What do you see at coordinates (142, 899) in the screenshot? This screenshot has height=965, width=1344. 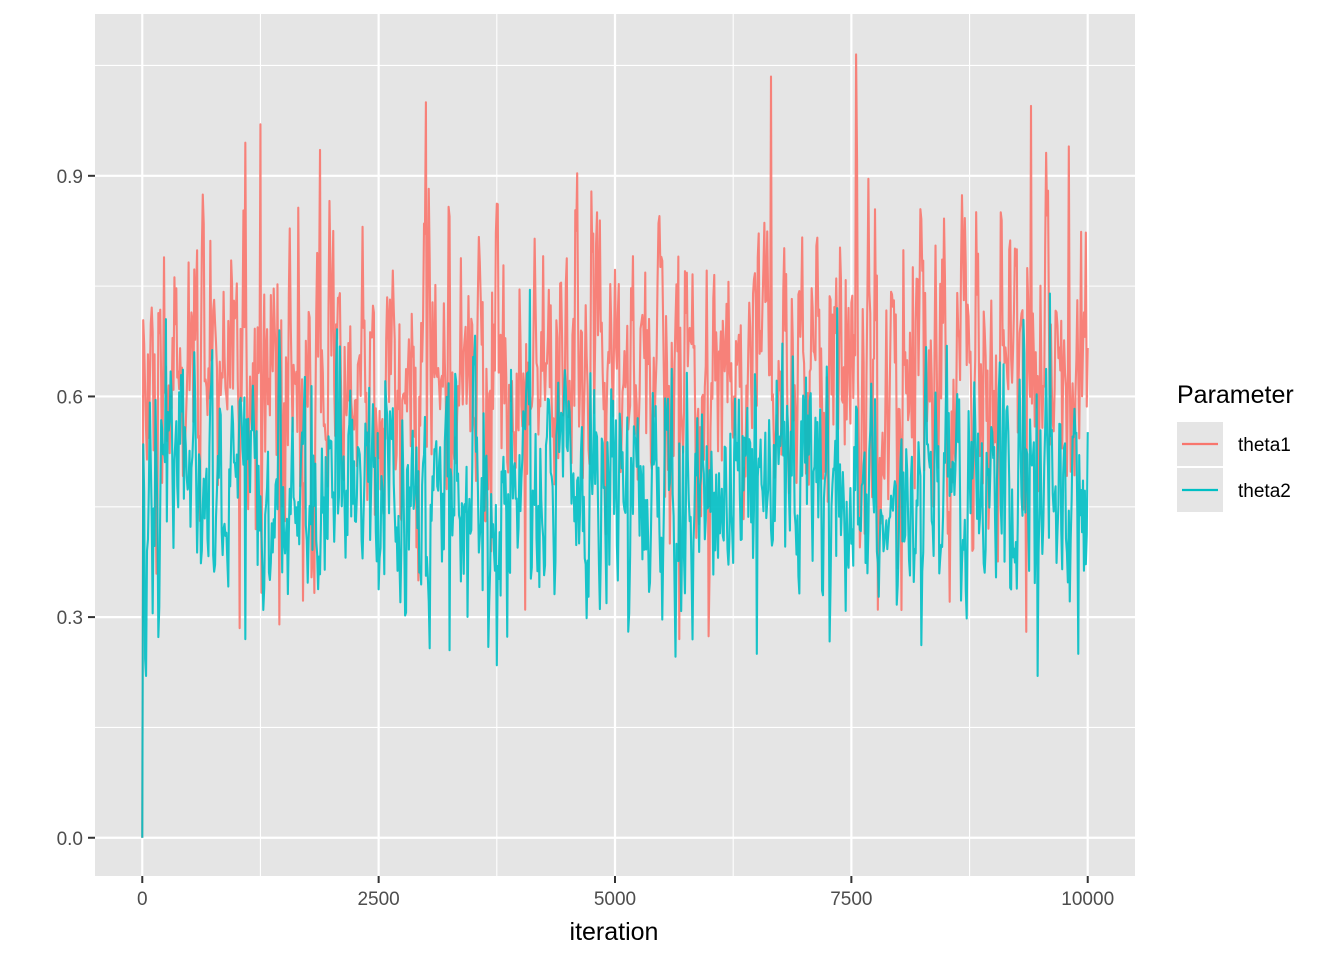 I see `x-tick-label-0: 0` at bounding box center [142, 899].